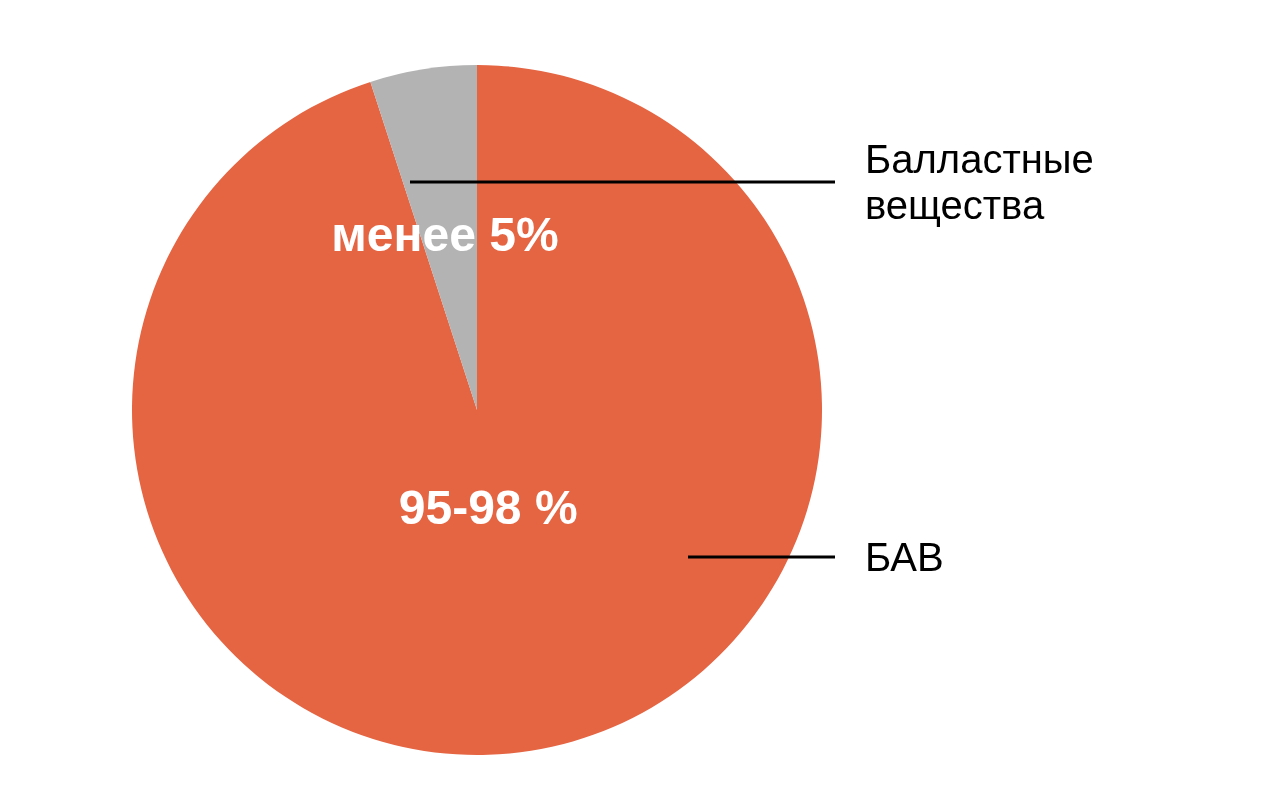  Describe the element at coordinates (904, 557) in the screenshot. I see `slice-label: БАВ` at that location.